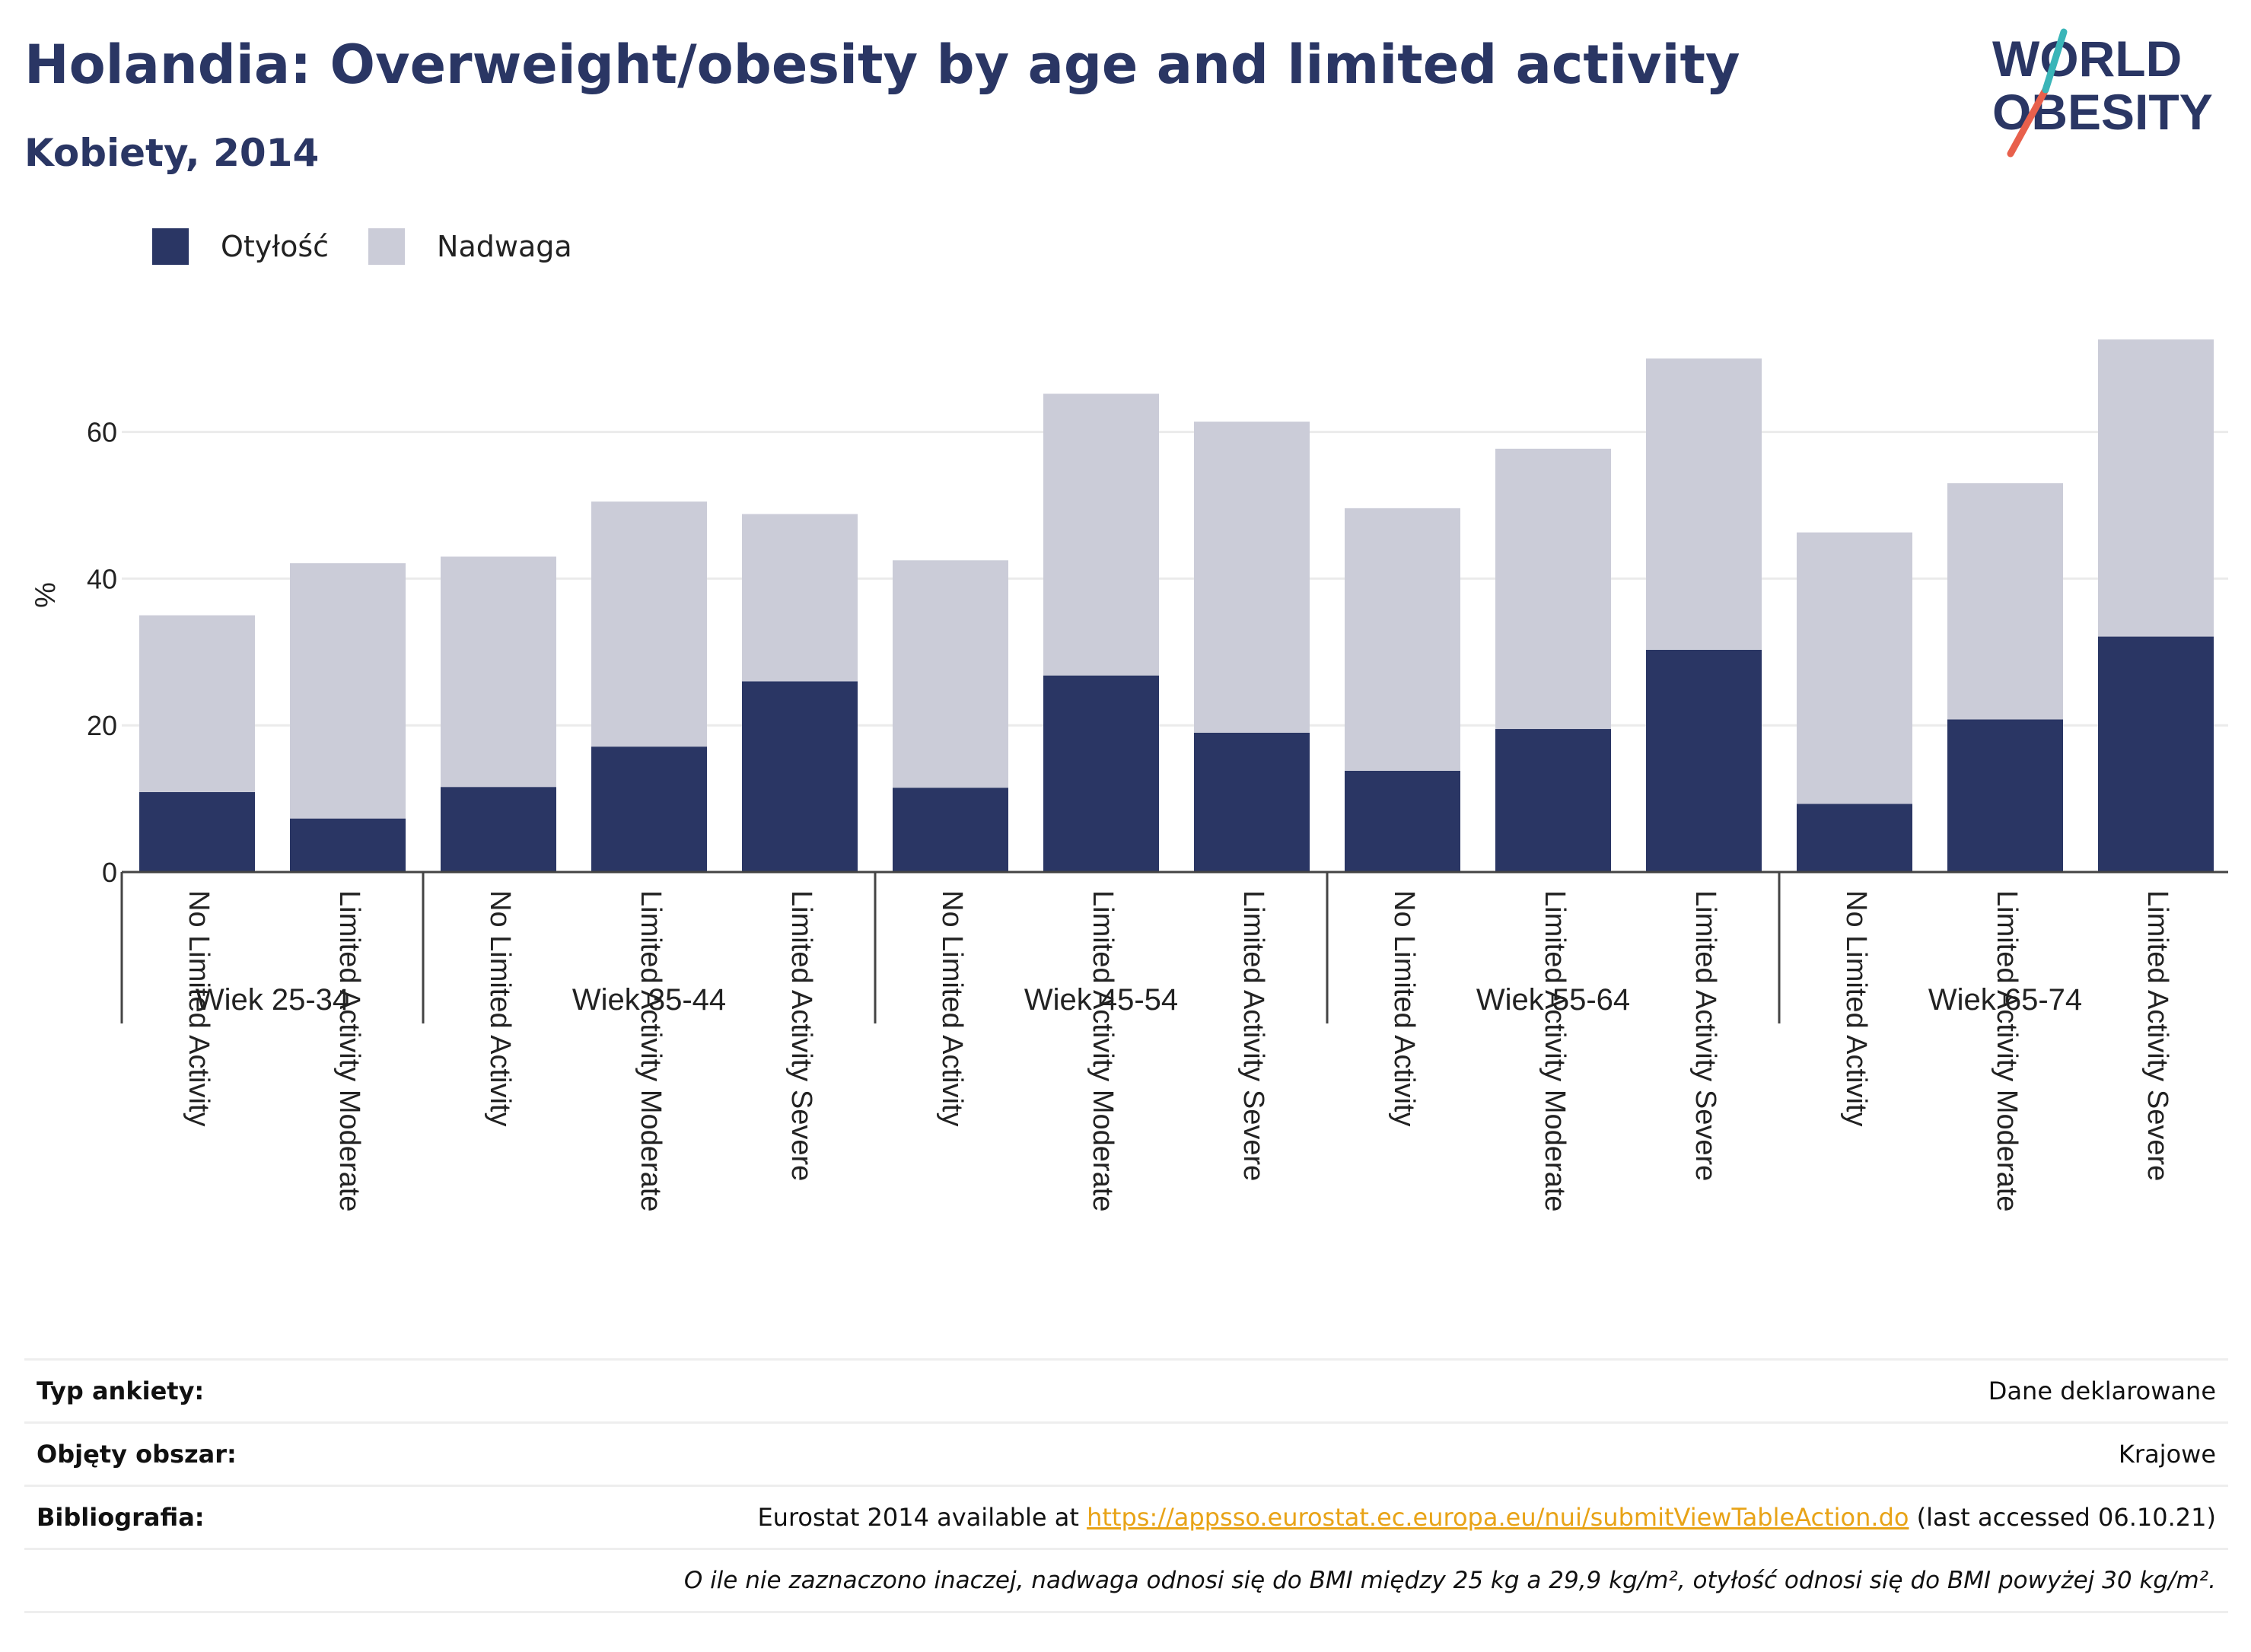 This screenshot has height=1652, width=2251. Describe the element at coordinates (649, 1000) in the screenshot. I see `group-label: Wiek 35-44` at that location.